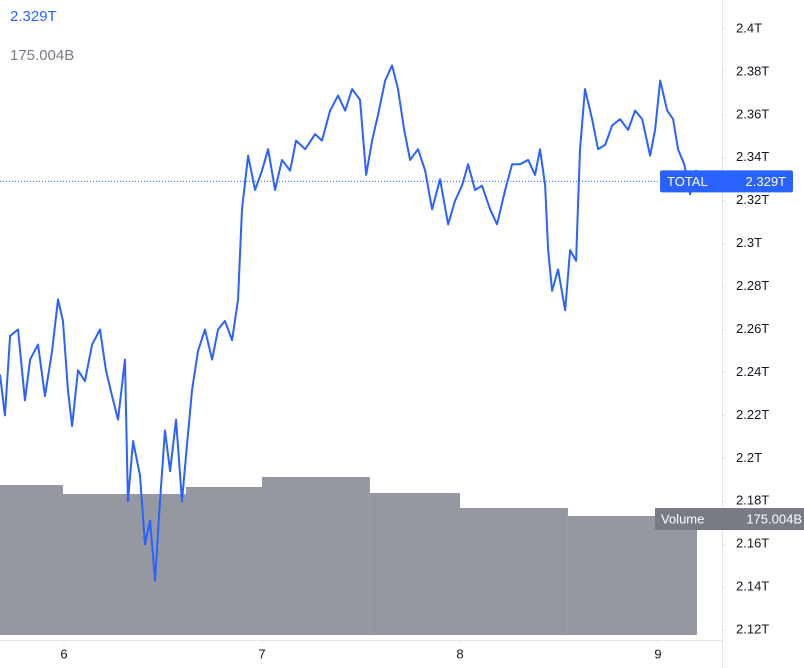 The width and height of the screenshot is (804, 668). What do you see at coordinates (687, 181) in the screenshot?
I see `legend-label: TOTAL` at bounding box center [687, 181].